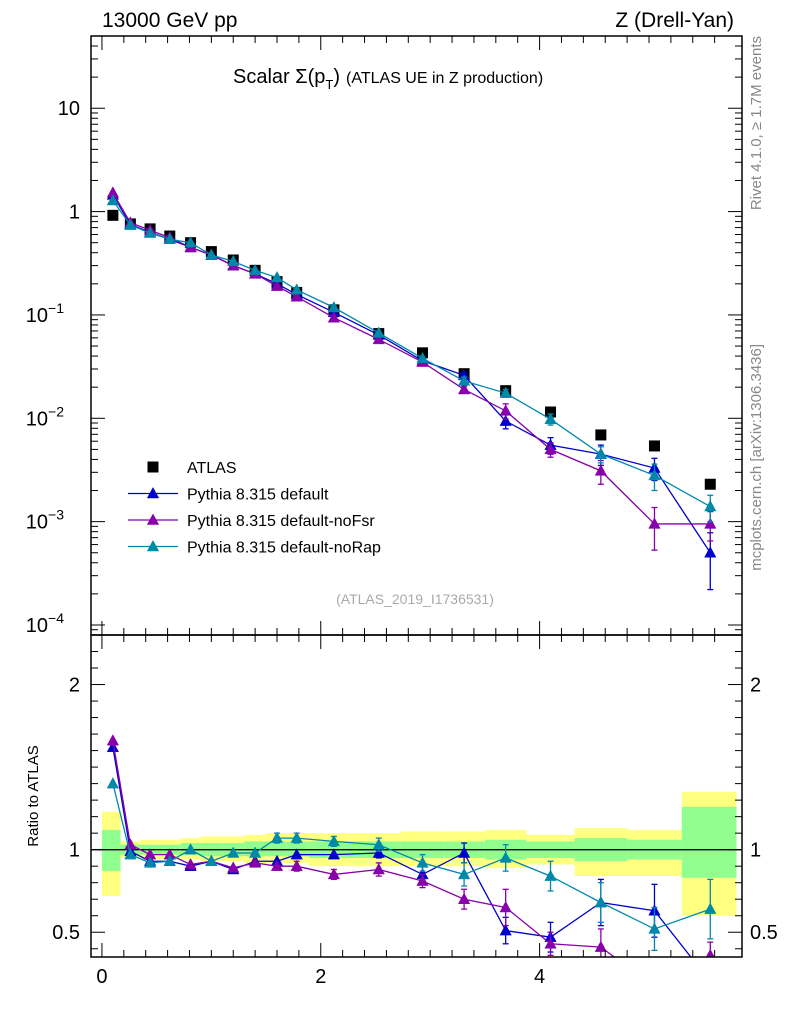  Describe the element at coordinates (153, 467) in the screenshot. I see `legend-marker-atlas` at that location.